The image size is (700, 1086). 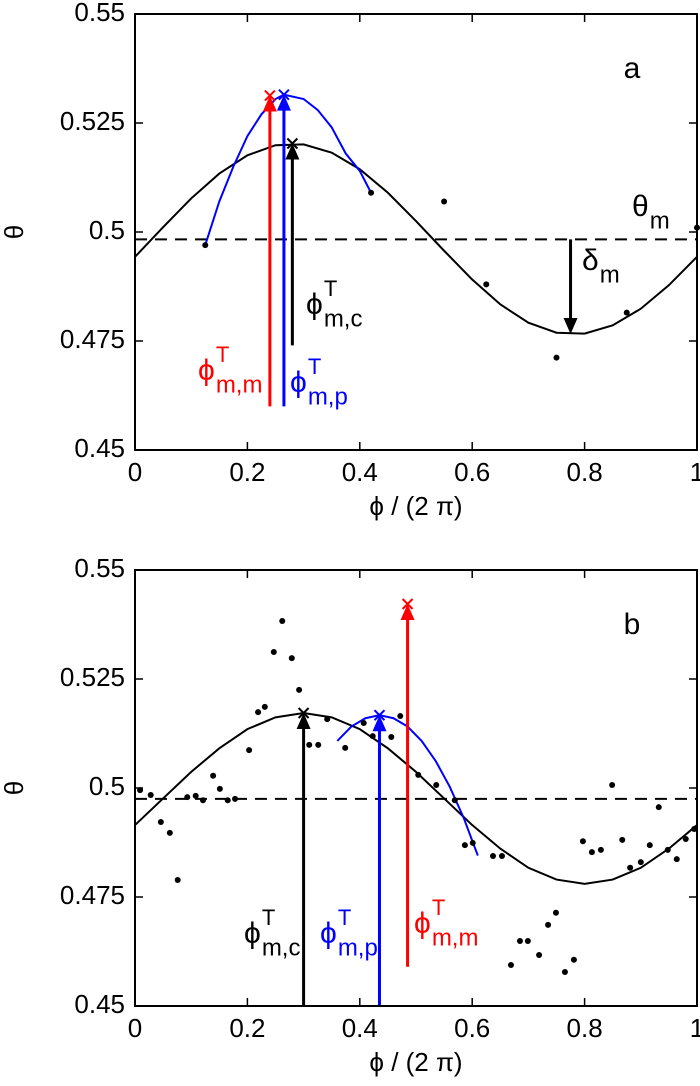 I want to click on panel-label: a, so click(x=632, y=68).